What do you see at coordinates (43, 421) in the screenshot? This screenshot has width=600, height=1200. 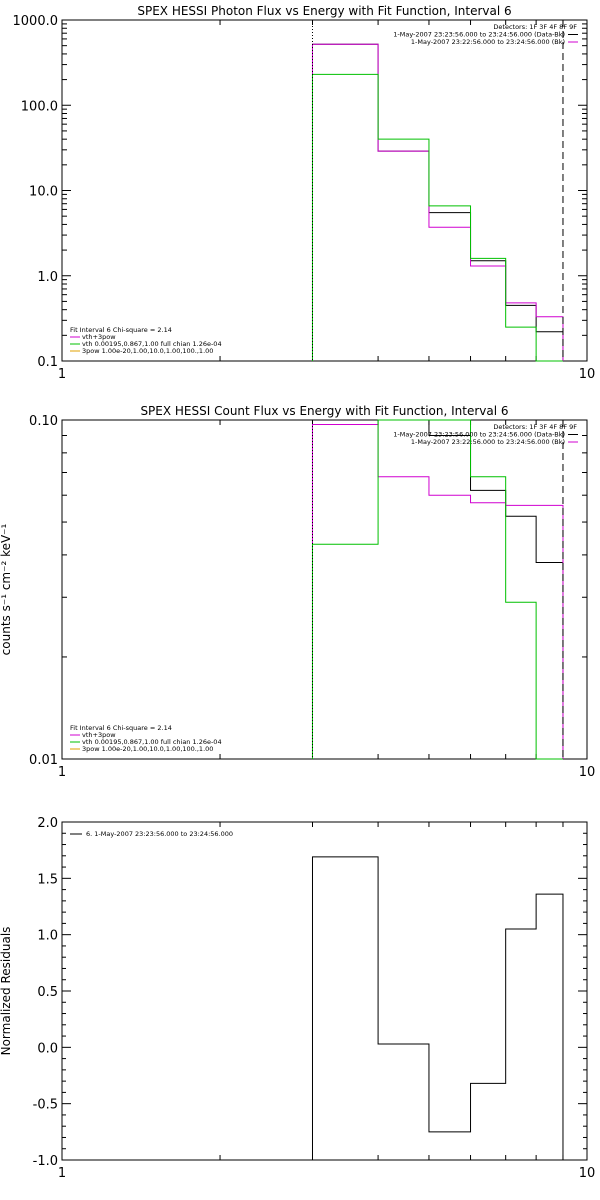 I see `y-tick-label: 0.10` at bounding box center [43, 421].